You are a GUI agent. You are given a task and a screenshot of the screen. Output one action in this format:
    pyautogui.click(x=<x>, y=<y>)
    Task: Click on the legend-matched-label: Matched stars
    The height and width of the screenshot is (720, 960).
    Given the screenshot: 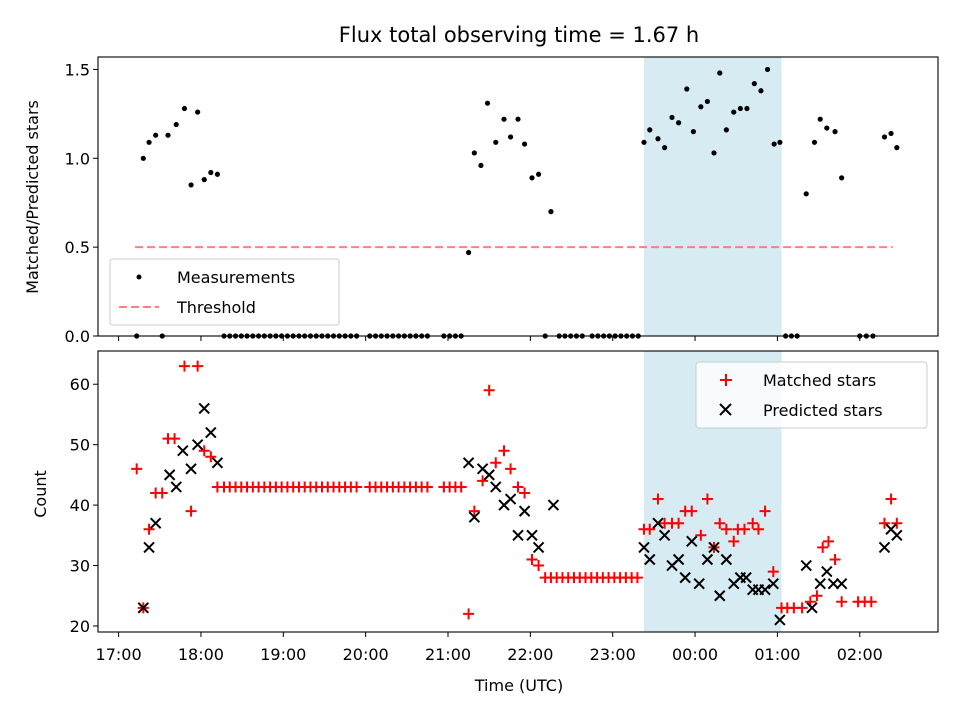 What is the action you would take?
    pyautogui.click(x=819, y=380)
    